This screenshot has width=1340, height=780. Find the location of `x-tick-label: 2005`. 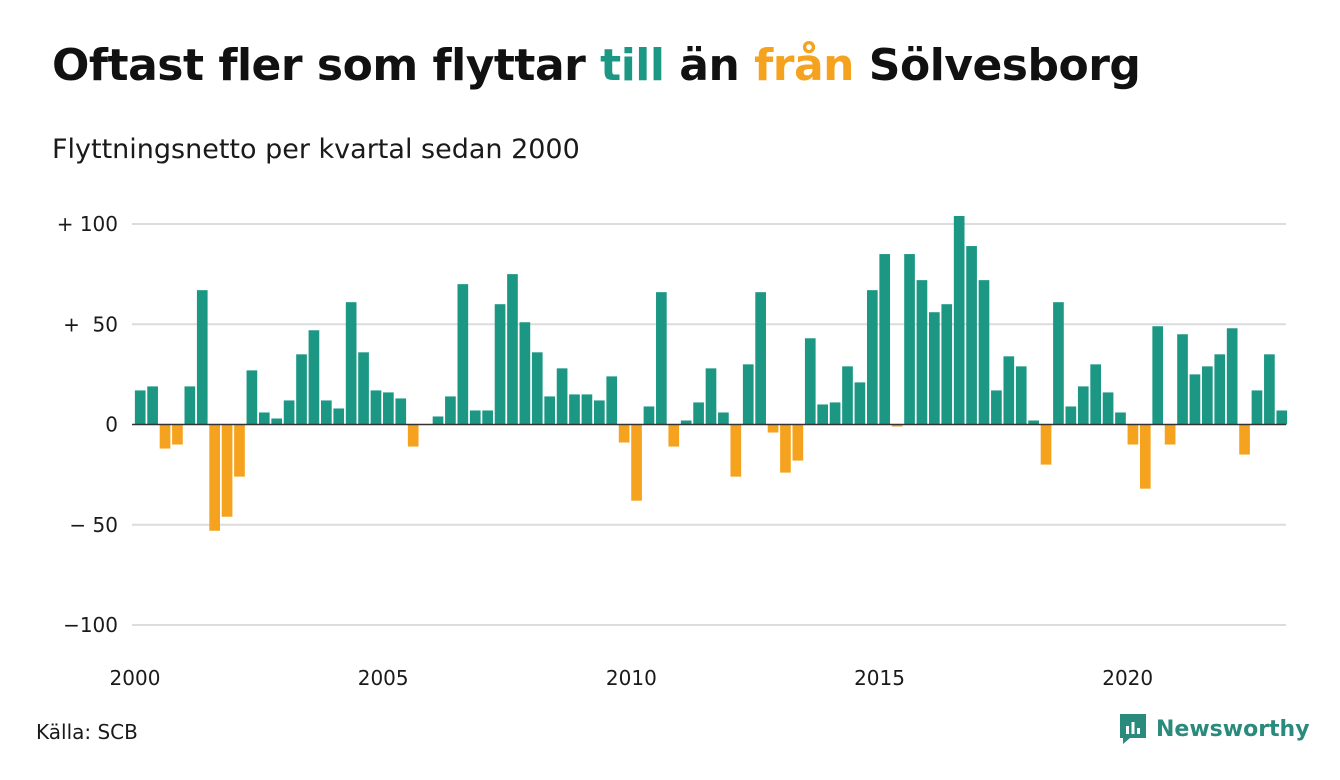

x-tick-label: 2005 is located at coordinates (383, 678).